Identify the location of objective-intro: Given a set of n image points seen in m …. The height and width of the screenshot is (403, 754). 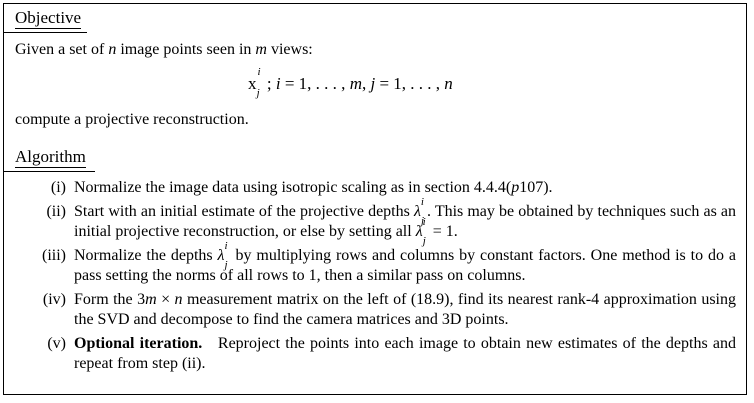
(164, 49).